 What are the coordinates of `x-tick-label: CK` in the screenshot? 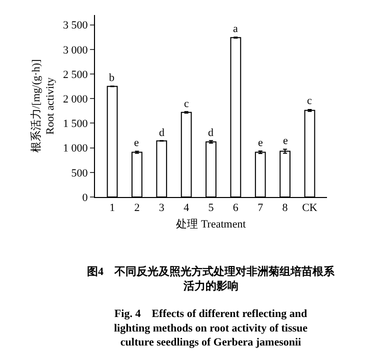 It's located at (310, 208).